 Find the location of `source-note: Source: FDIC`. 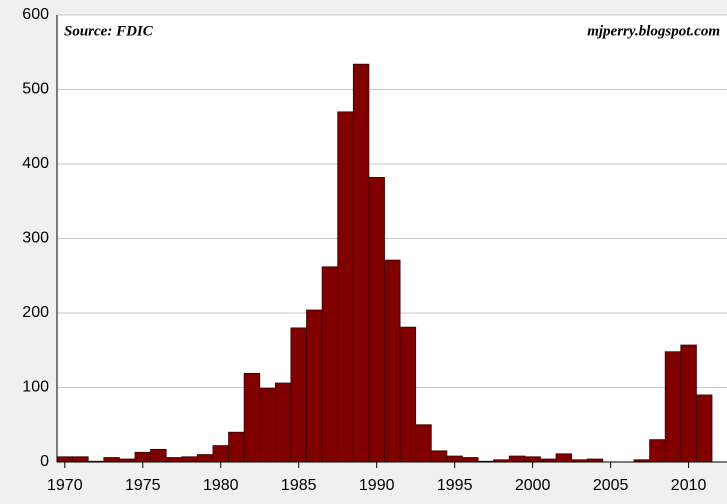

source-note: Source: FDIC is located at coordinates (109, 31).